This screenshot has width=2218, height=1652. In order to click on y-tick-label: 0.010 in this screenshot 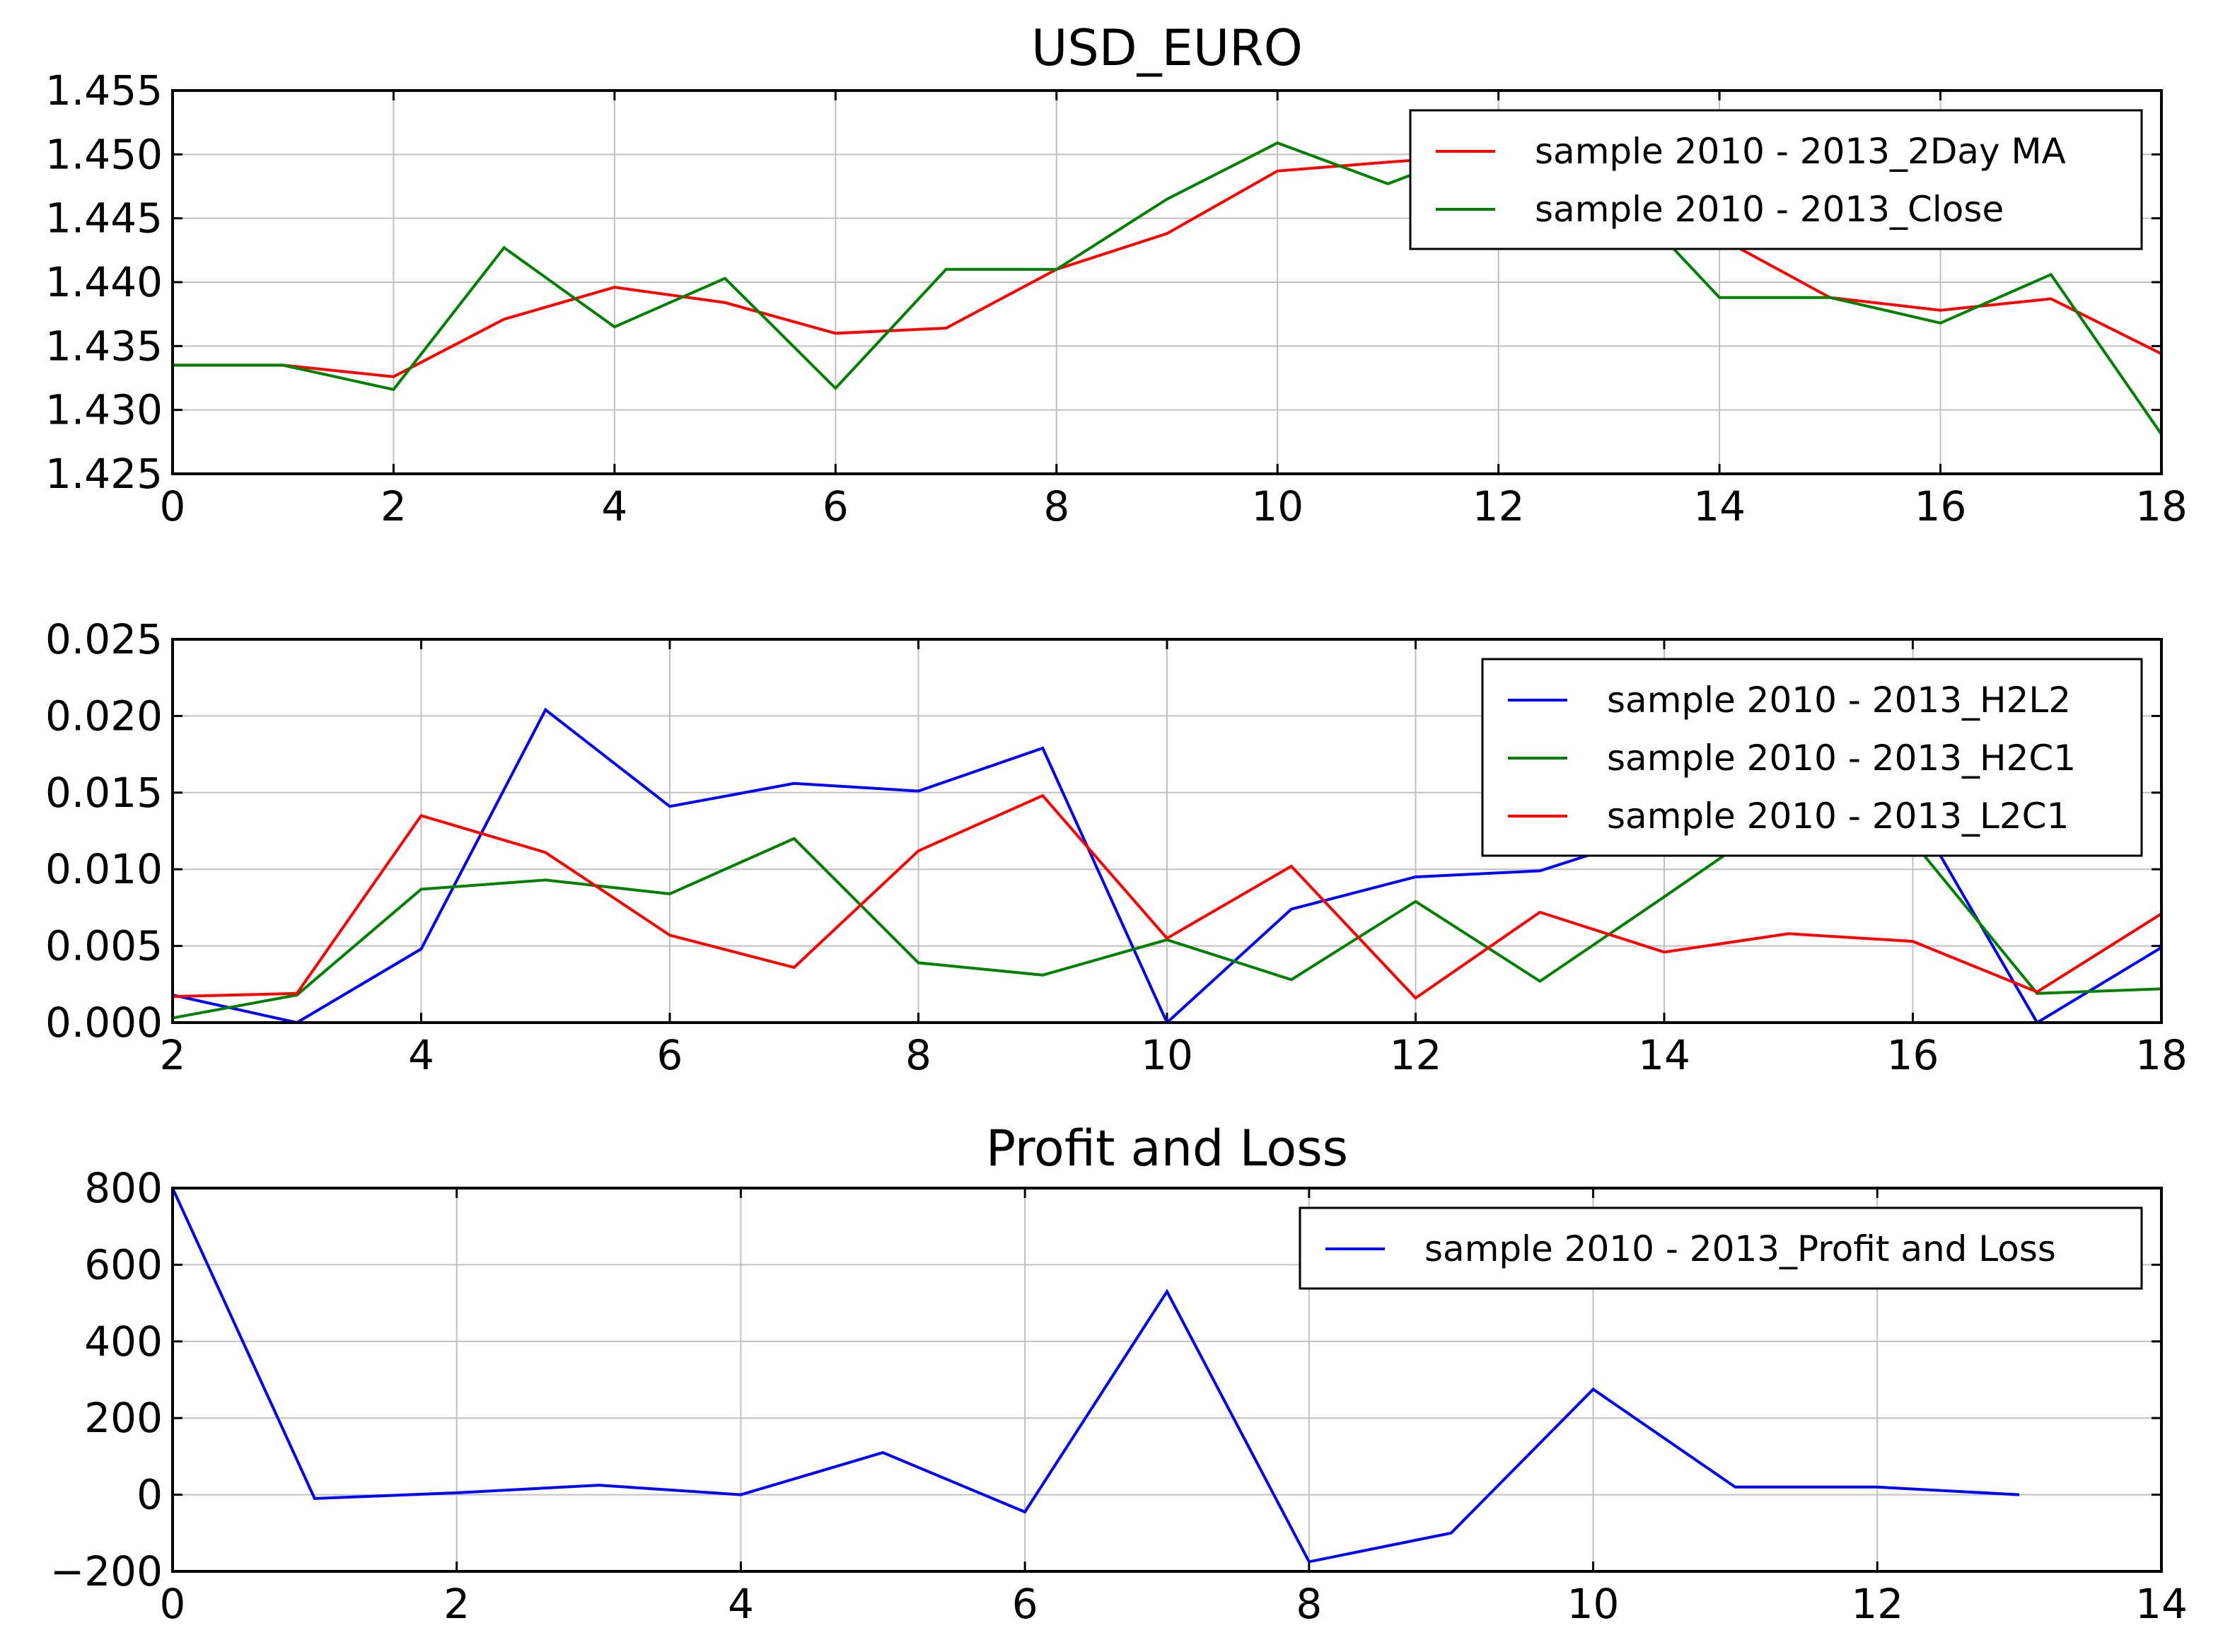, I will do `click(104, 869)`.